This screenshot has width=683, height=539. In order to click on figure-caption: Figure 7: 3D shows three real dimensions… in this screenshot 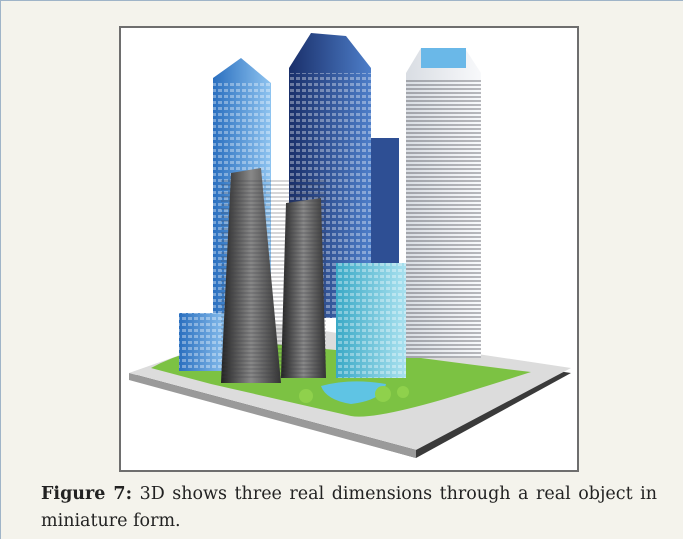, I will do `click(349, 508)`.